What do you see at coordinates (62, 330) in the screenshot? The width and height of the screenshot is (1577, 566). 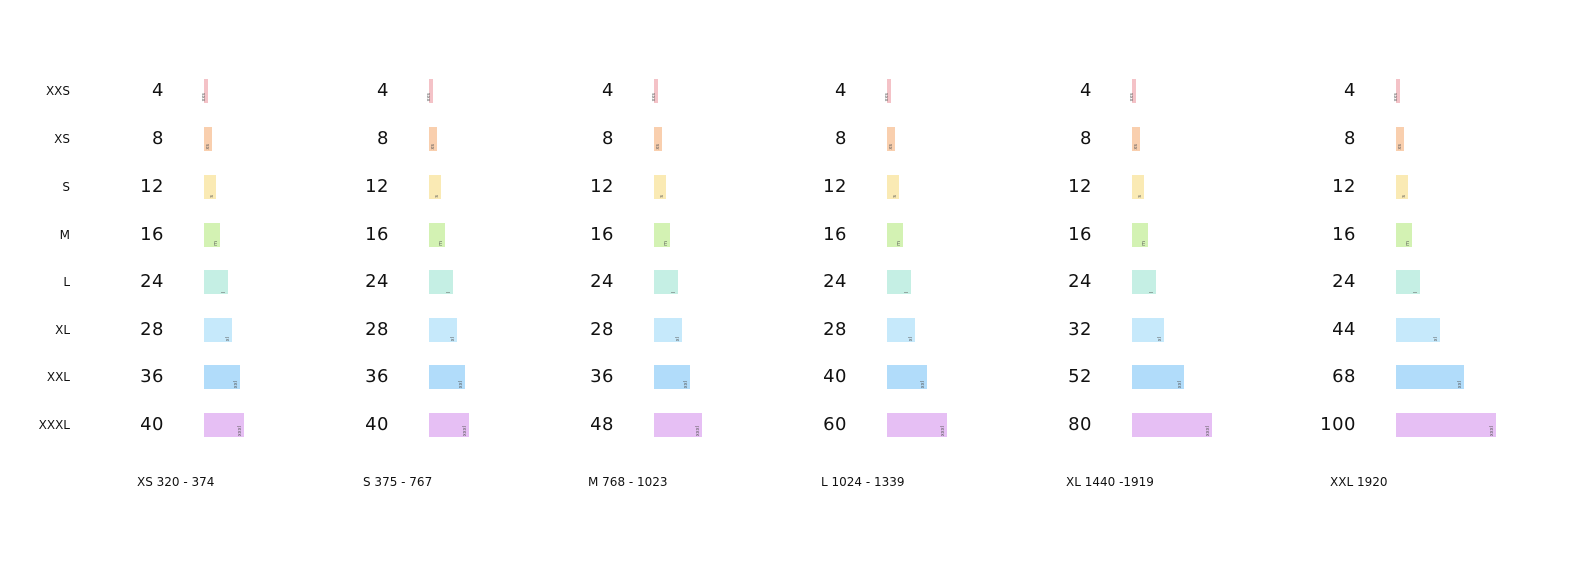 I see `row-label-xl: XL` at bounding box center [62, 330].